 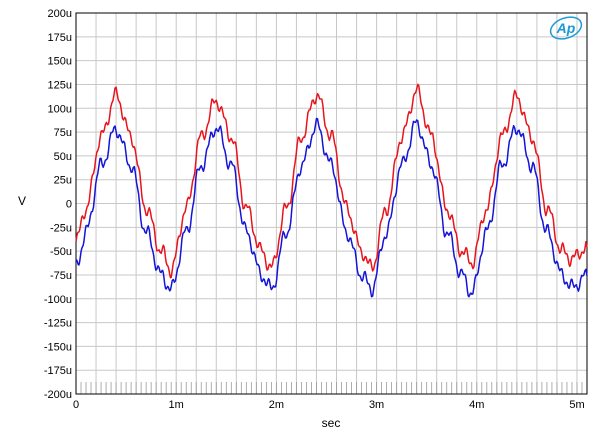 I want to click on logo-swoosh, so click(x=566, y=28).